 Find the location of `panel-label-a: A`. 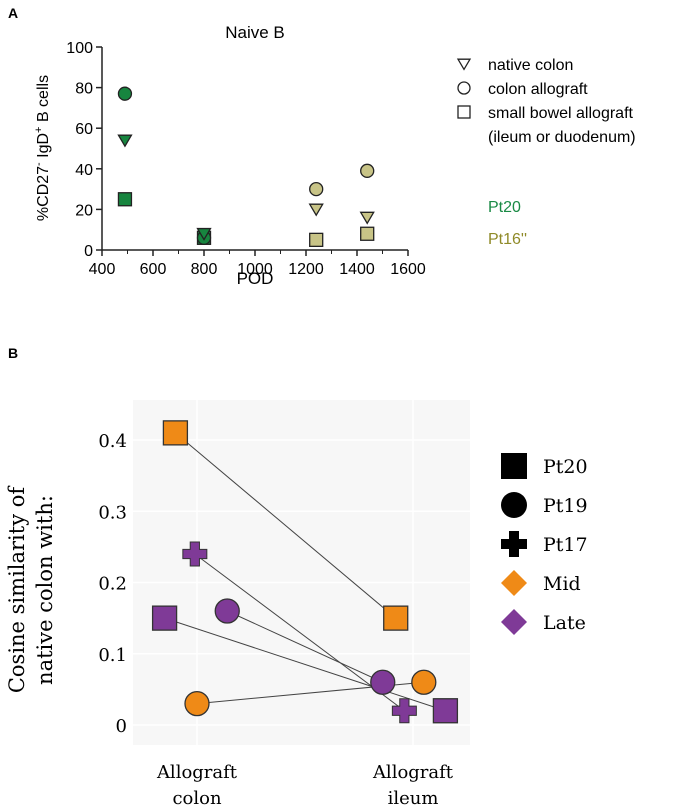

panel-label-a: A is located at coordinates (13, 13).